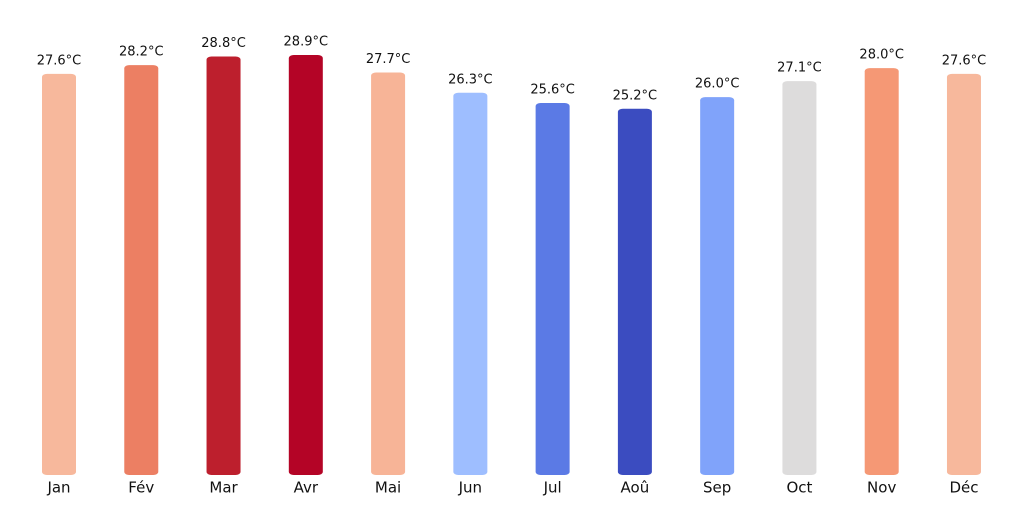  I want to click on x-tick-label: Jun, so click(470, 488).